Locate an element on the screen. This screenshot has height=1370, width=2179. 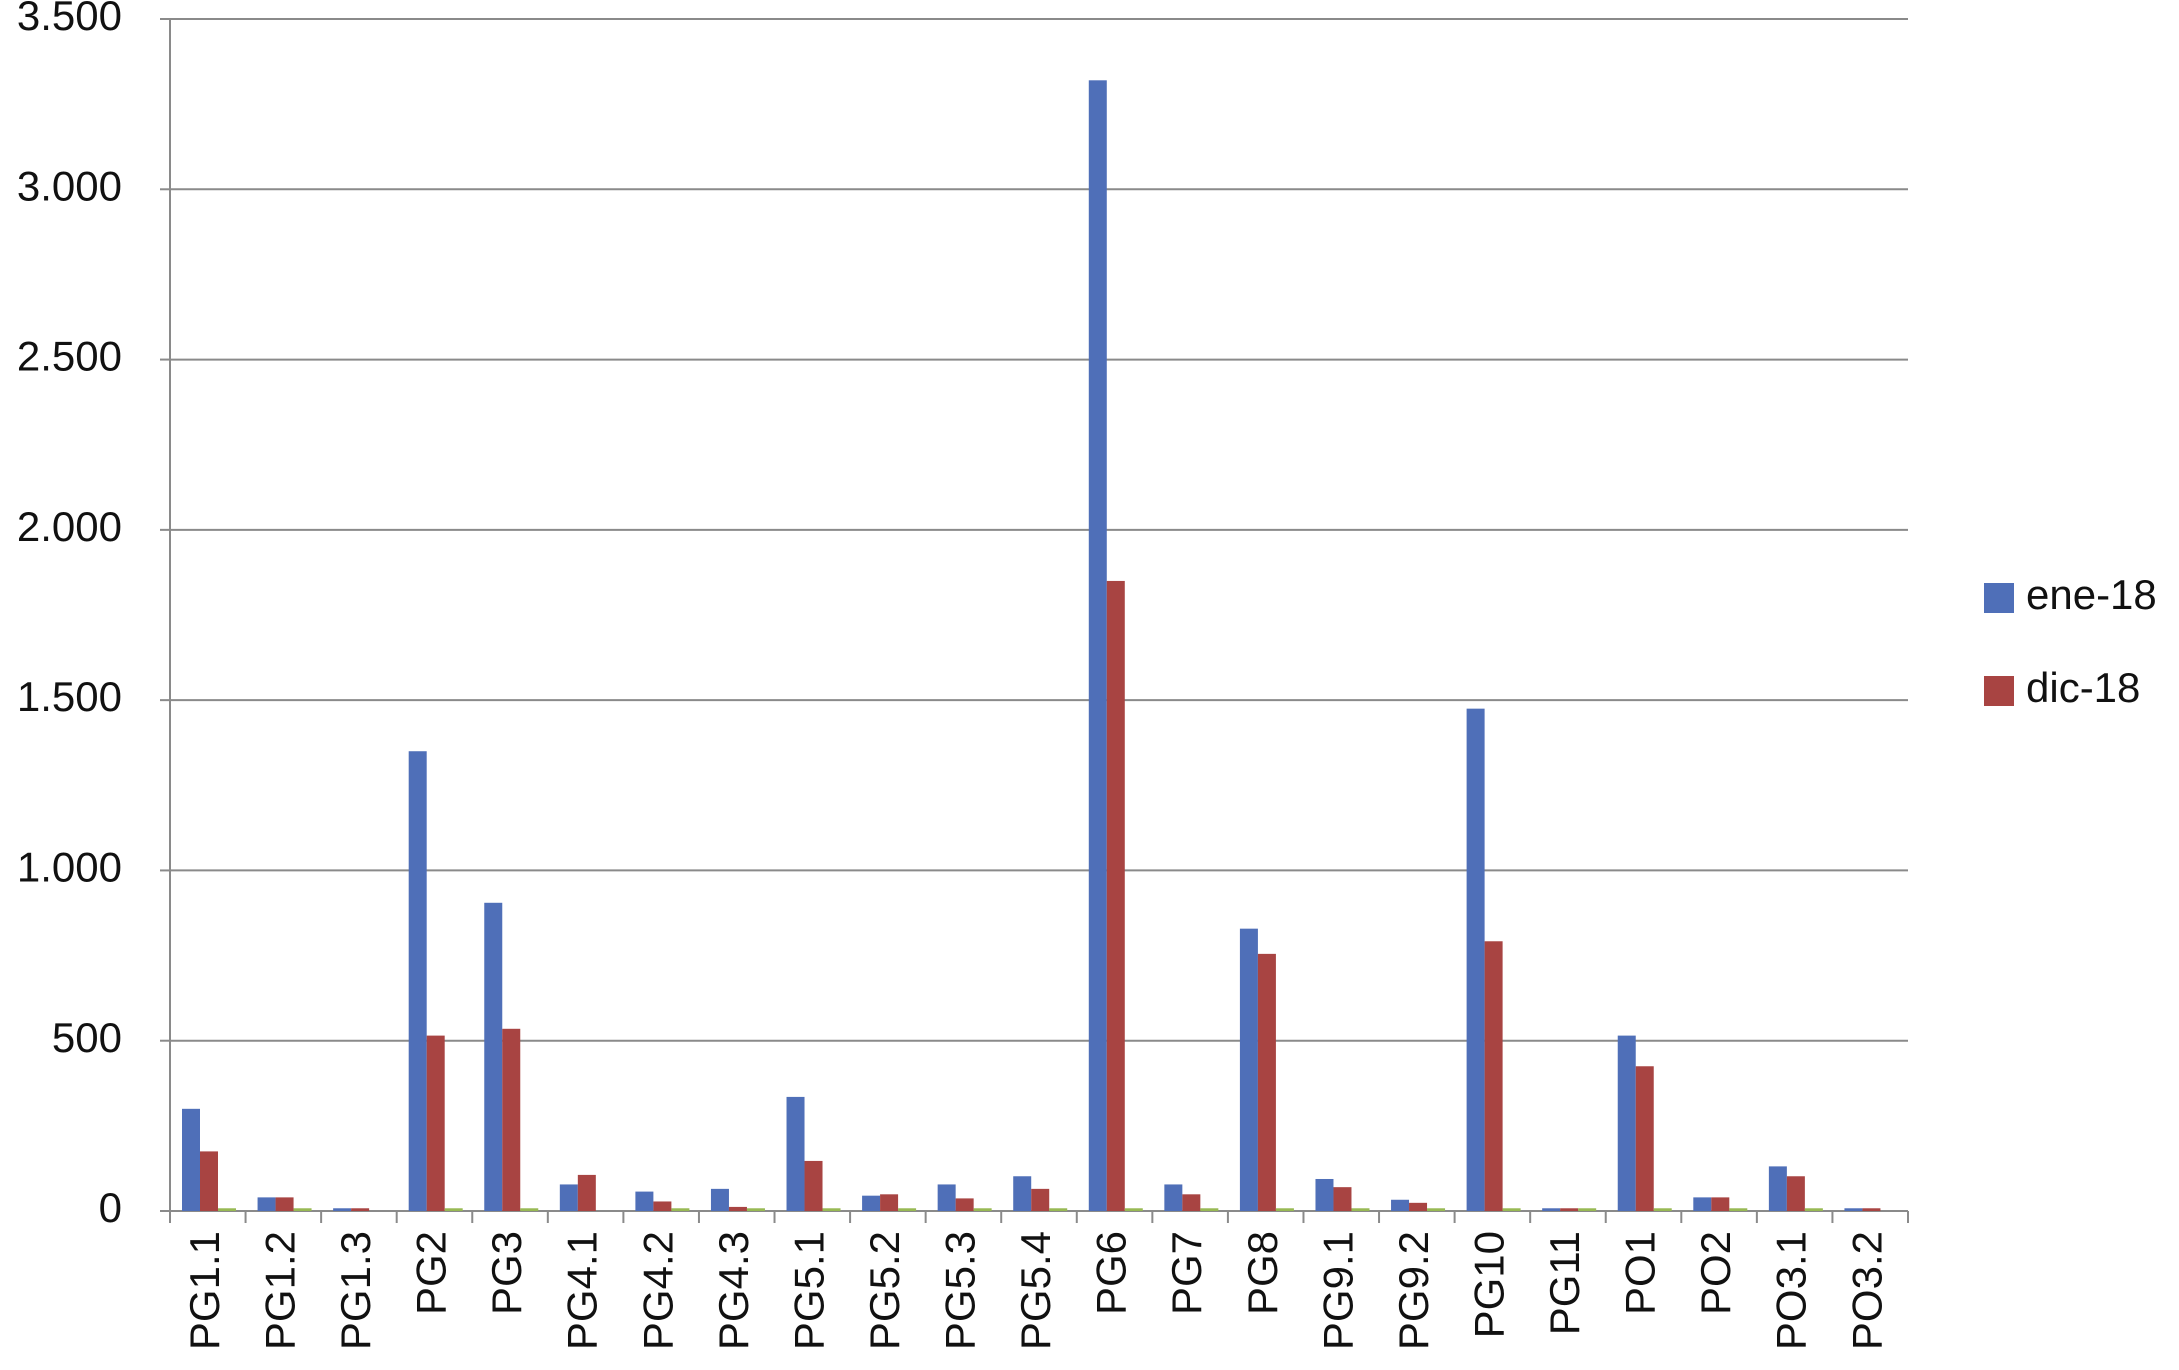
x-tick-label: PO3.2 is located at coordinates (1866, 1290).